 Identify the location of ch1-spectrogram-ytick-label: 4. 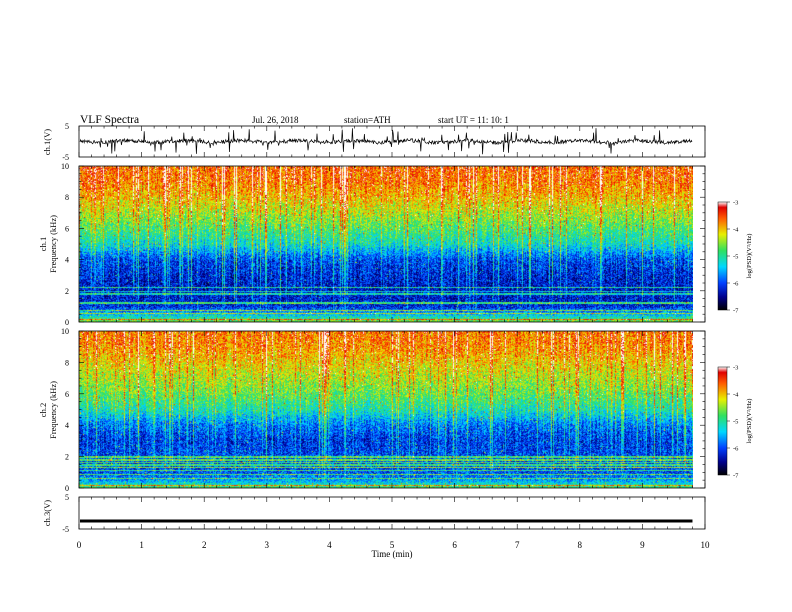
(67, 260).